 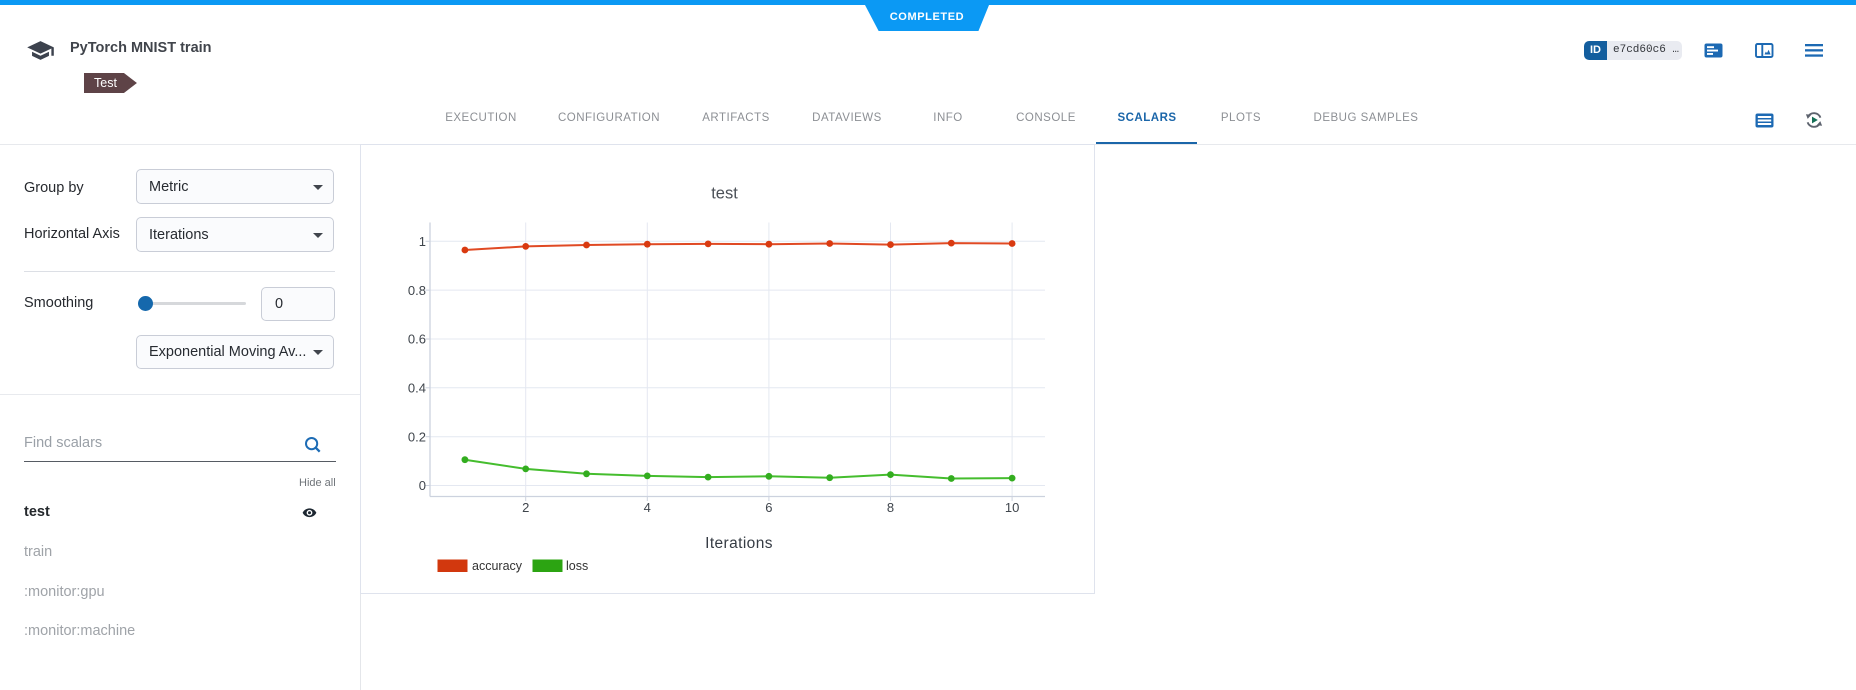 I want to click on svg-text: 6, so click(x=768, y=507).